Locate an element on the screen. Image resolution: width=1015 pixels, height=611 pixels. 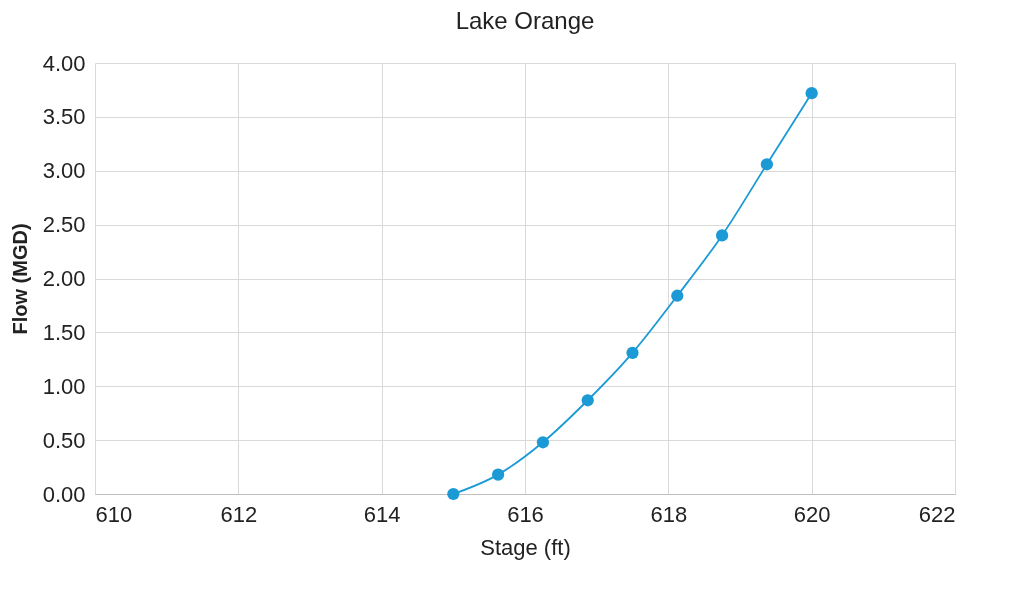
x-tick-label: 610 is located at coordinates (114, 514).